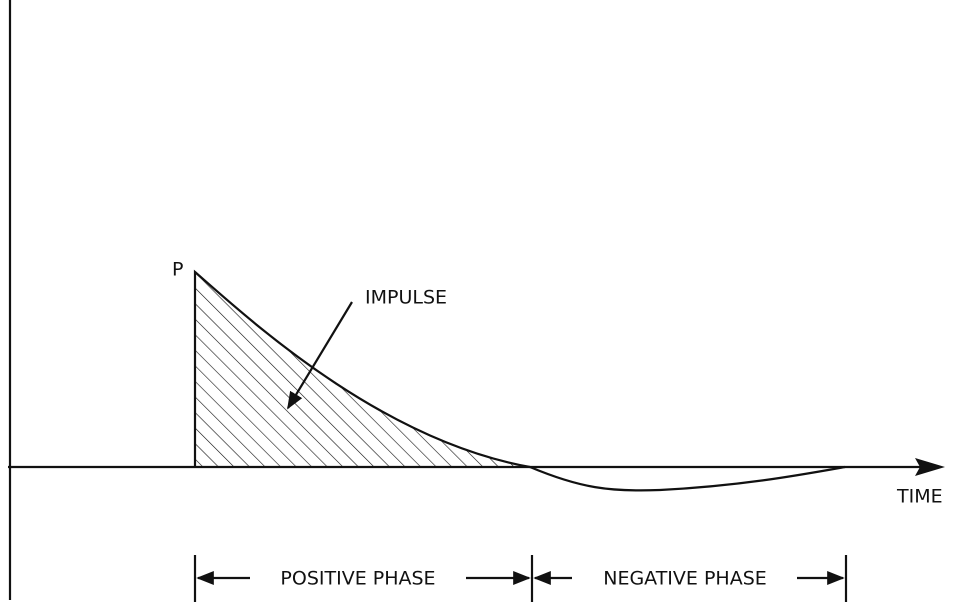  Describe the element at coordinates (177, 270) in the screenshot. I see `peak-label: P` at that location.